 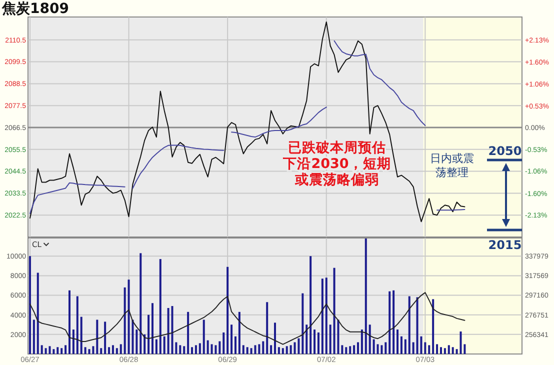 What do you see at coordinates (35, 9) in the screenshot?
I see `chart-title: 焦炭1809` at bounding box center [35, 9].